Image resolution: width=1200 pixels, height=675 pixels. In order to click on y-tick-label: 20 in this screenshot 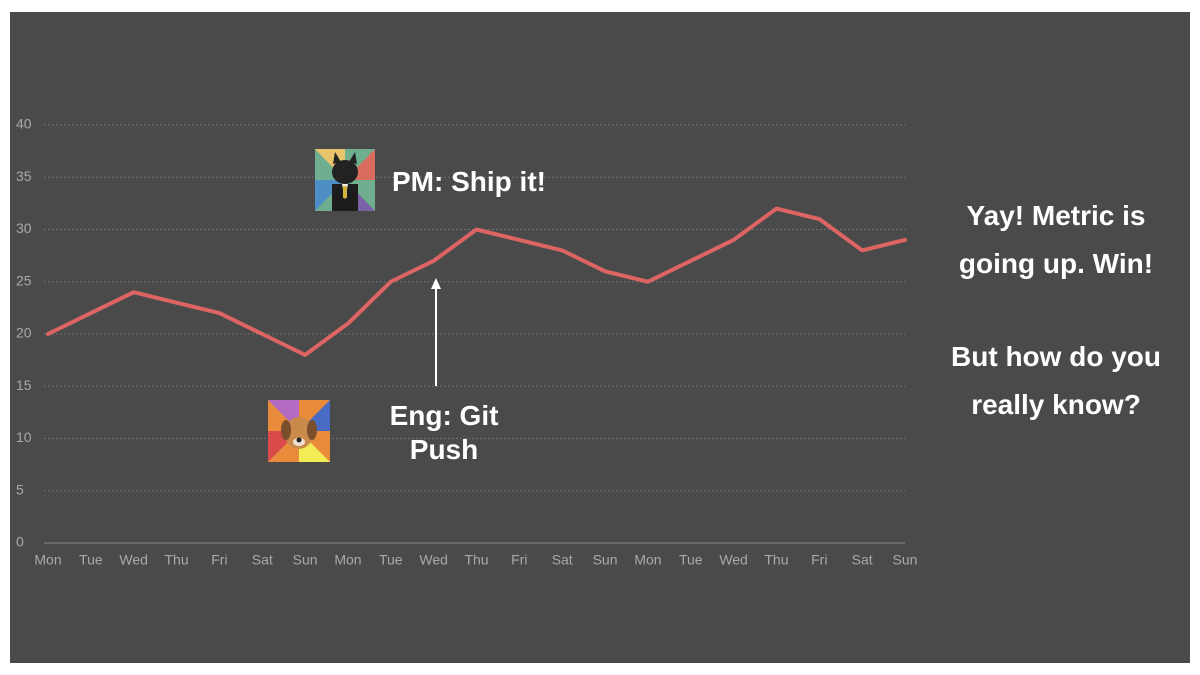, I will do `click(24, 333)`.